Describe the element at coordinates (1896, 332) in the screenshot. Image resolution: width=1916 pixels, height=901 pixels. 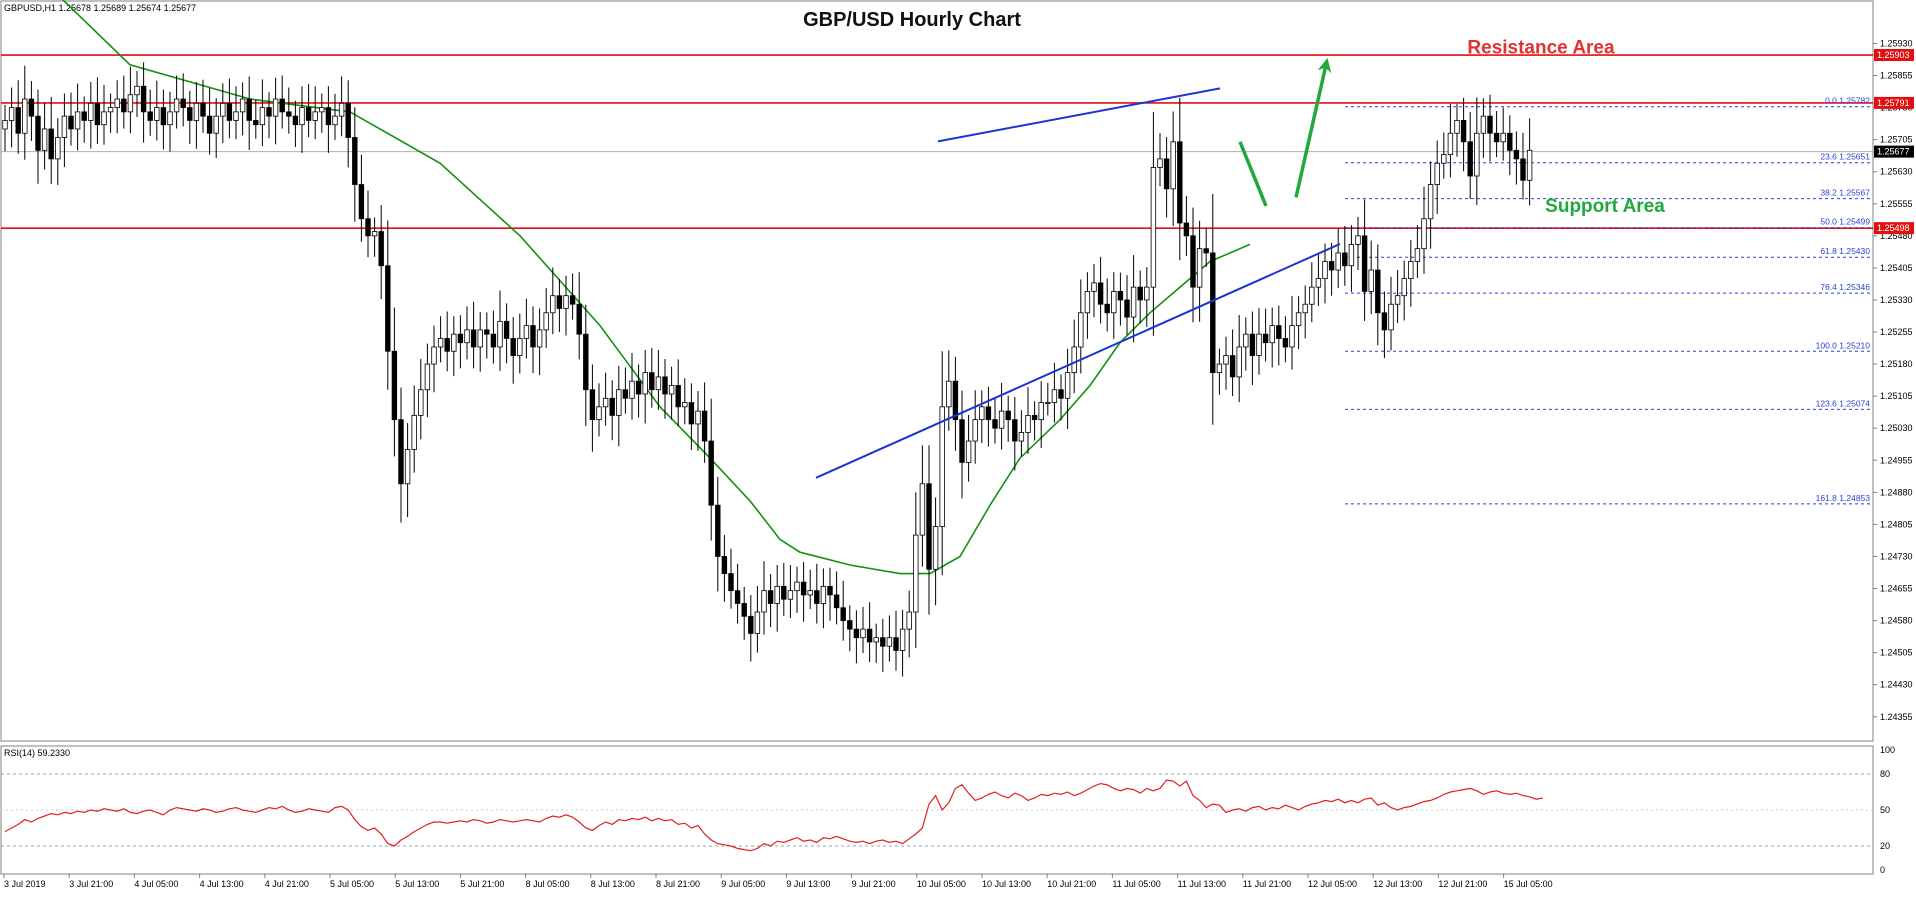
I see `price-tick-label: 1.25255` at that location.